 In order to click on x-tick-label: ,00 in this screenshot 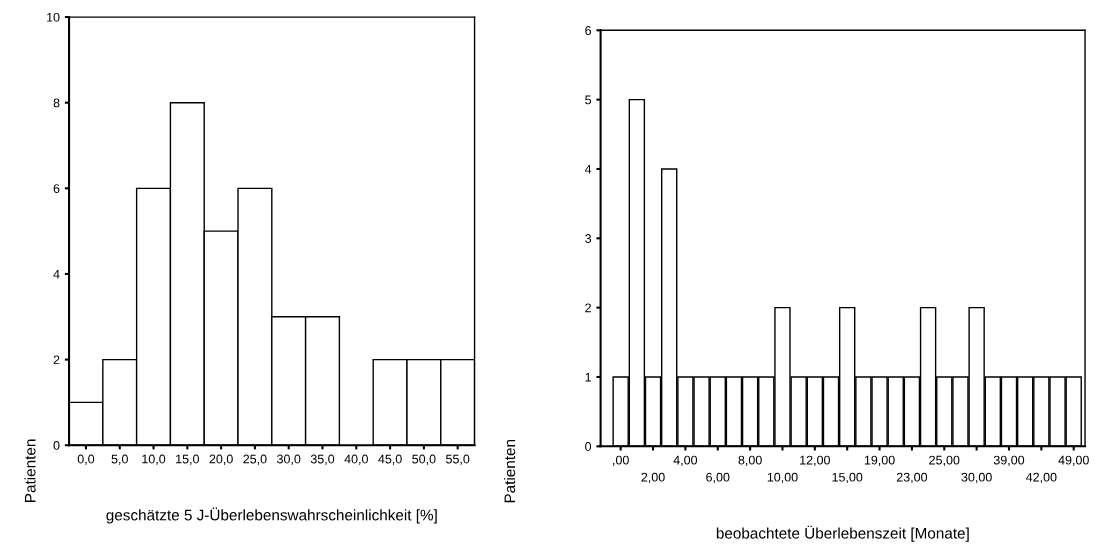, I will do `click(621, 460)`.